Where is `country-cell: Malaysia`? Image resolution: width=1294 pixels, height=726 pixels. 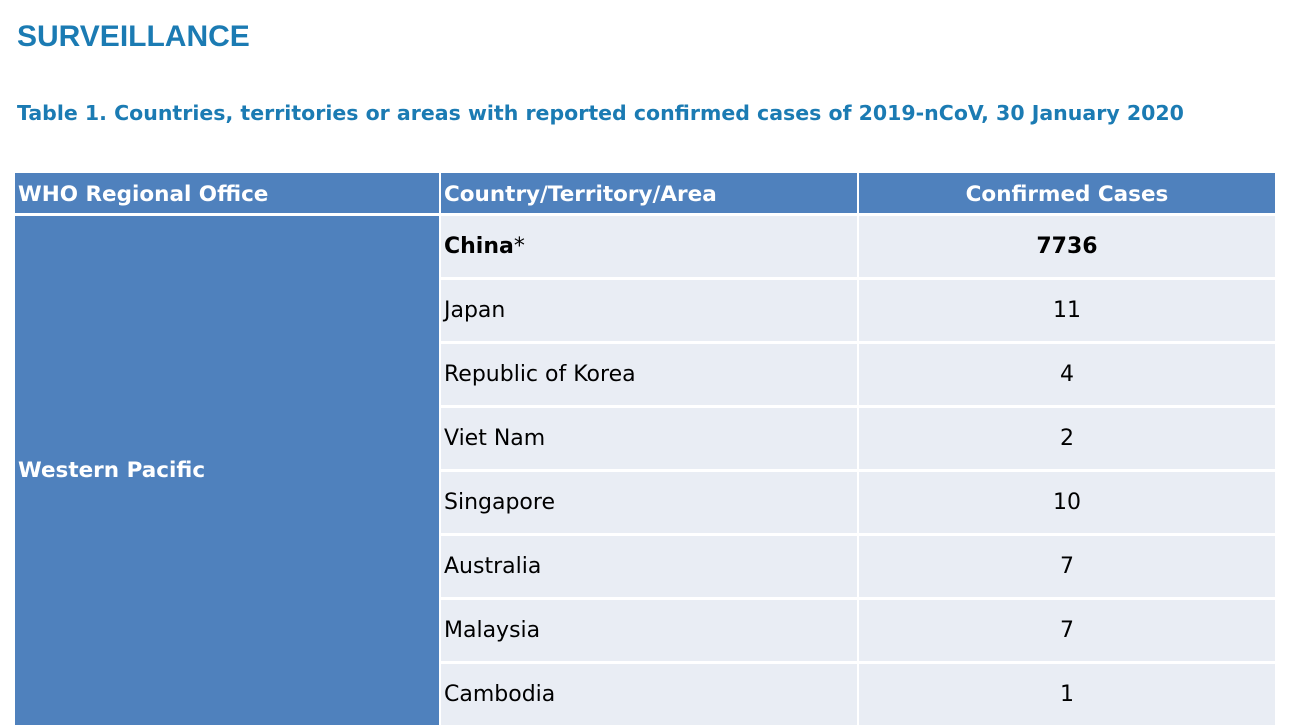 country-cell: Malaysia is located at coordinates (649, 630).